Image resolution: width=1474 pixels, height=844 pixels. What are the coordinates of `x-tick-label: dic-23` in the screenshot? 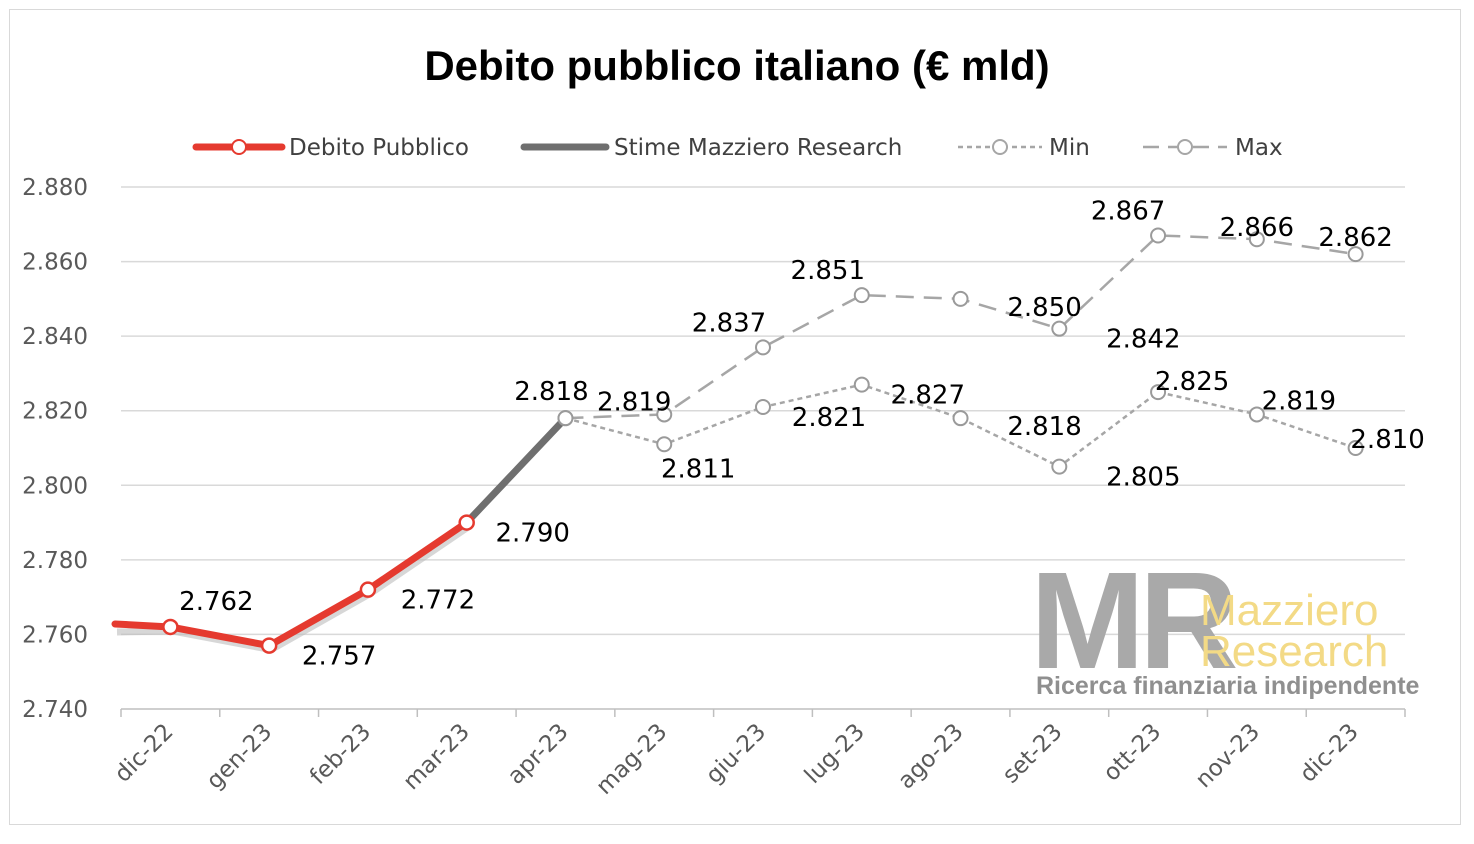 It's located at (1329, 753).